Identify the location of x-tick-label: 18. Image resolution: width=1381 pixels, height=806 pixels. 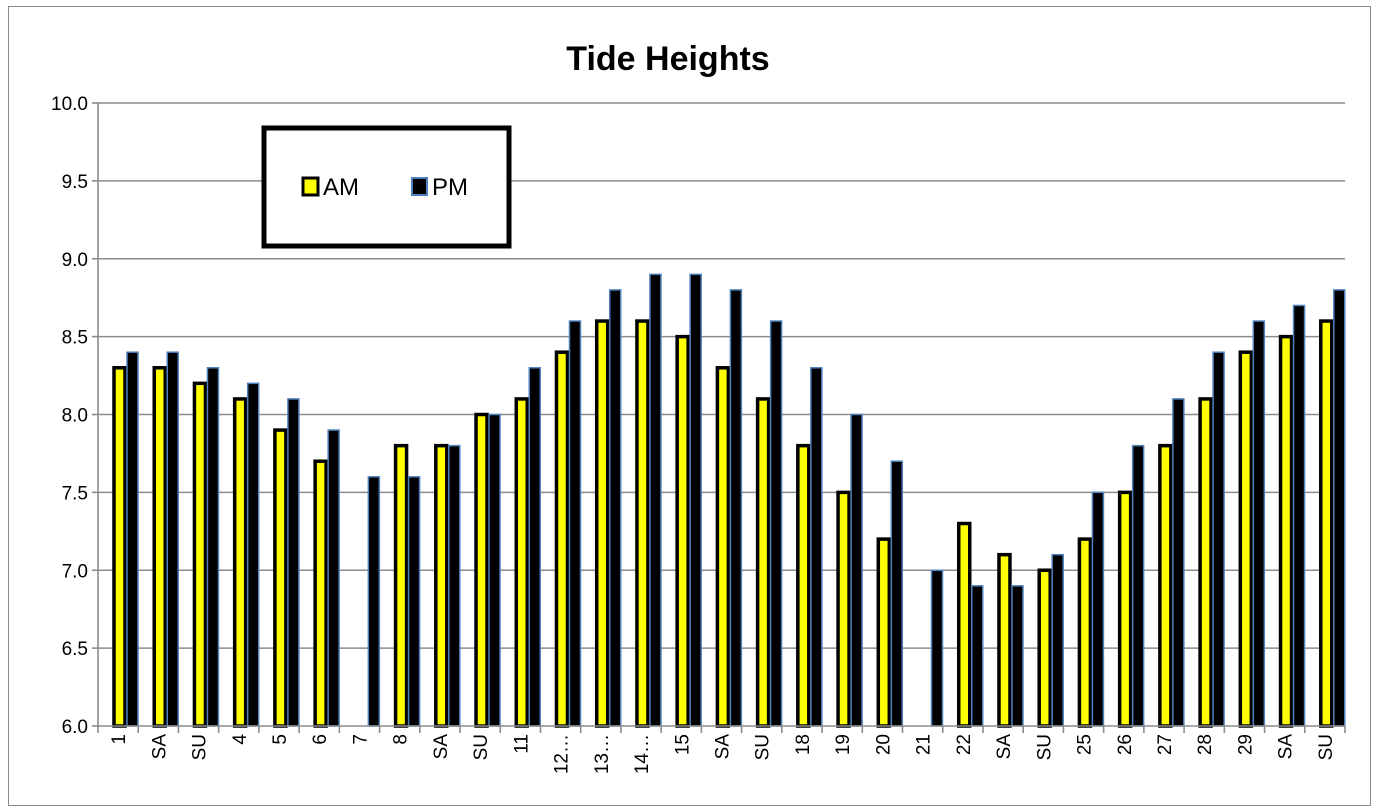
(803, 744).